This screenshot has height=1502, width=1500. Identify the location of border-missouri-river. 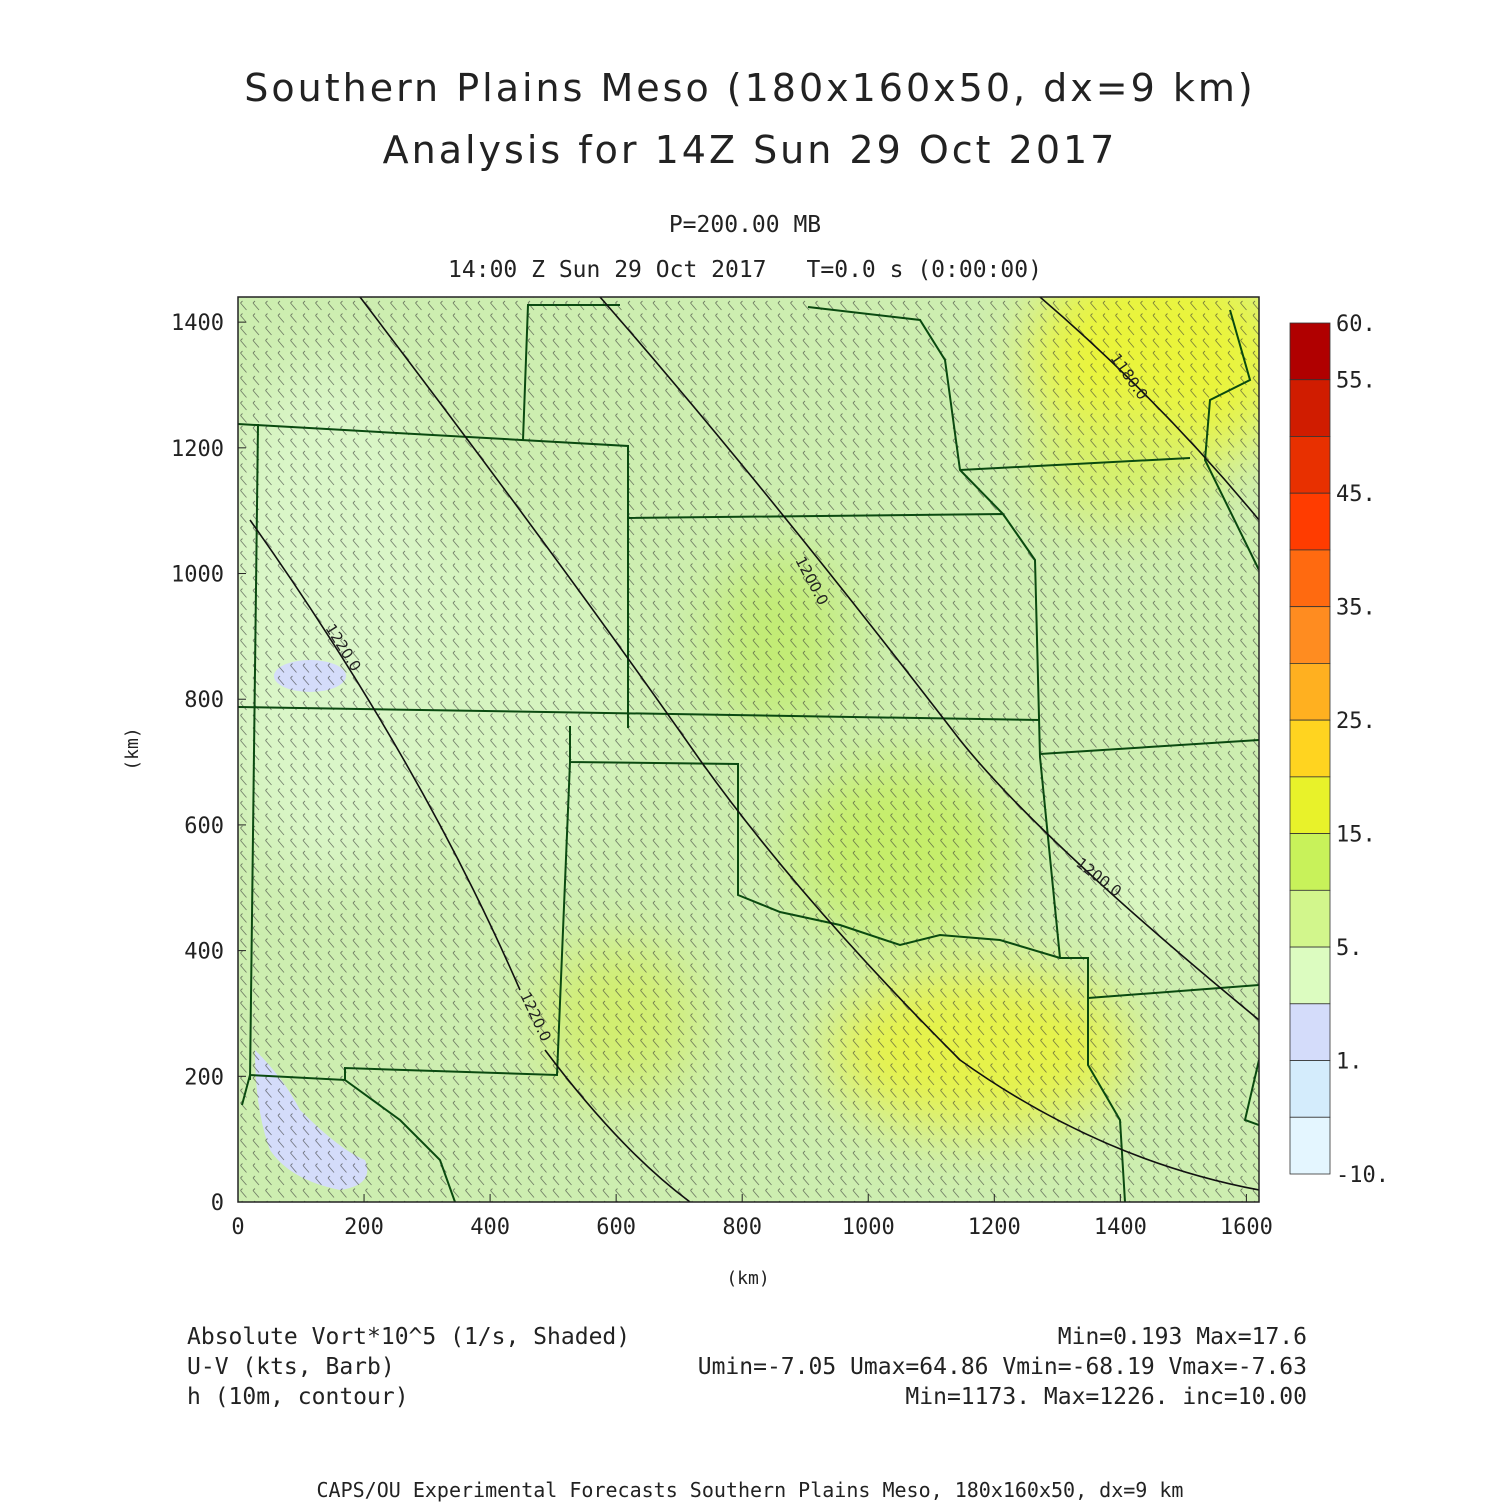
(905, 410).